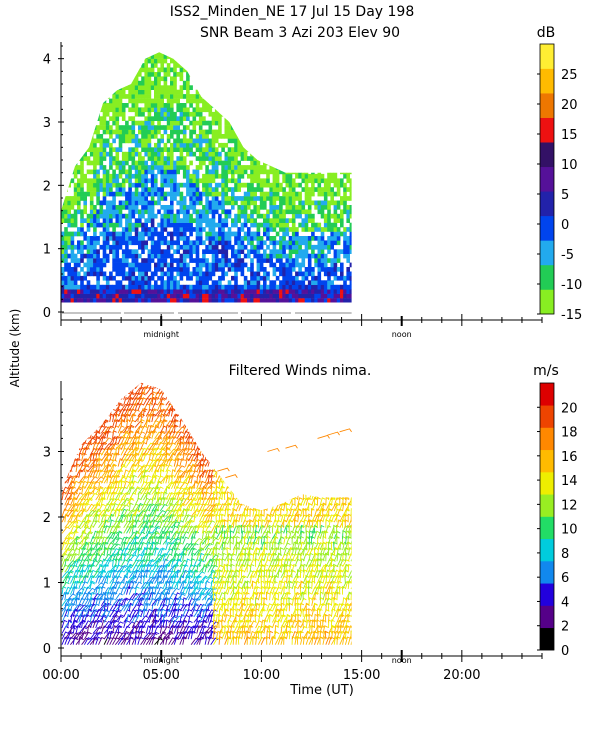 Image resolution: width=600 pixels, height=750 pixels. I want to click on snr-marker-label: midnight, so click(161, 334).